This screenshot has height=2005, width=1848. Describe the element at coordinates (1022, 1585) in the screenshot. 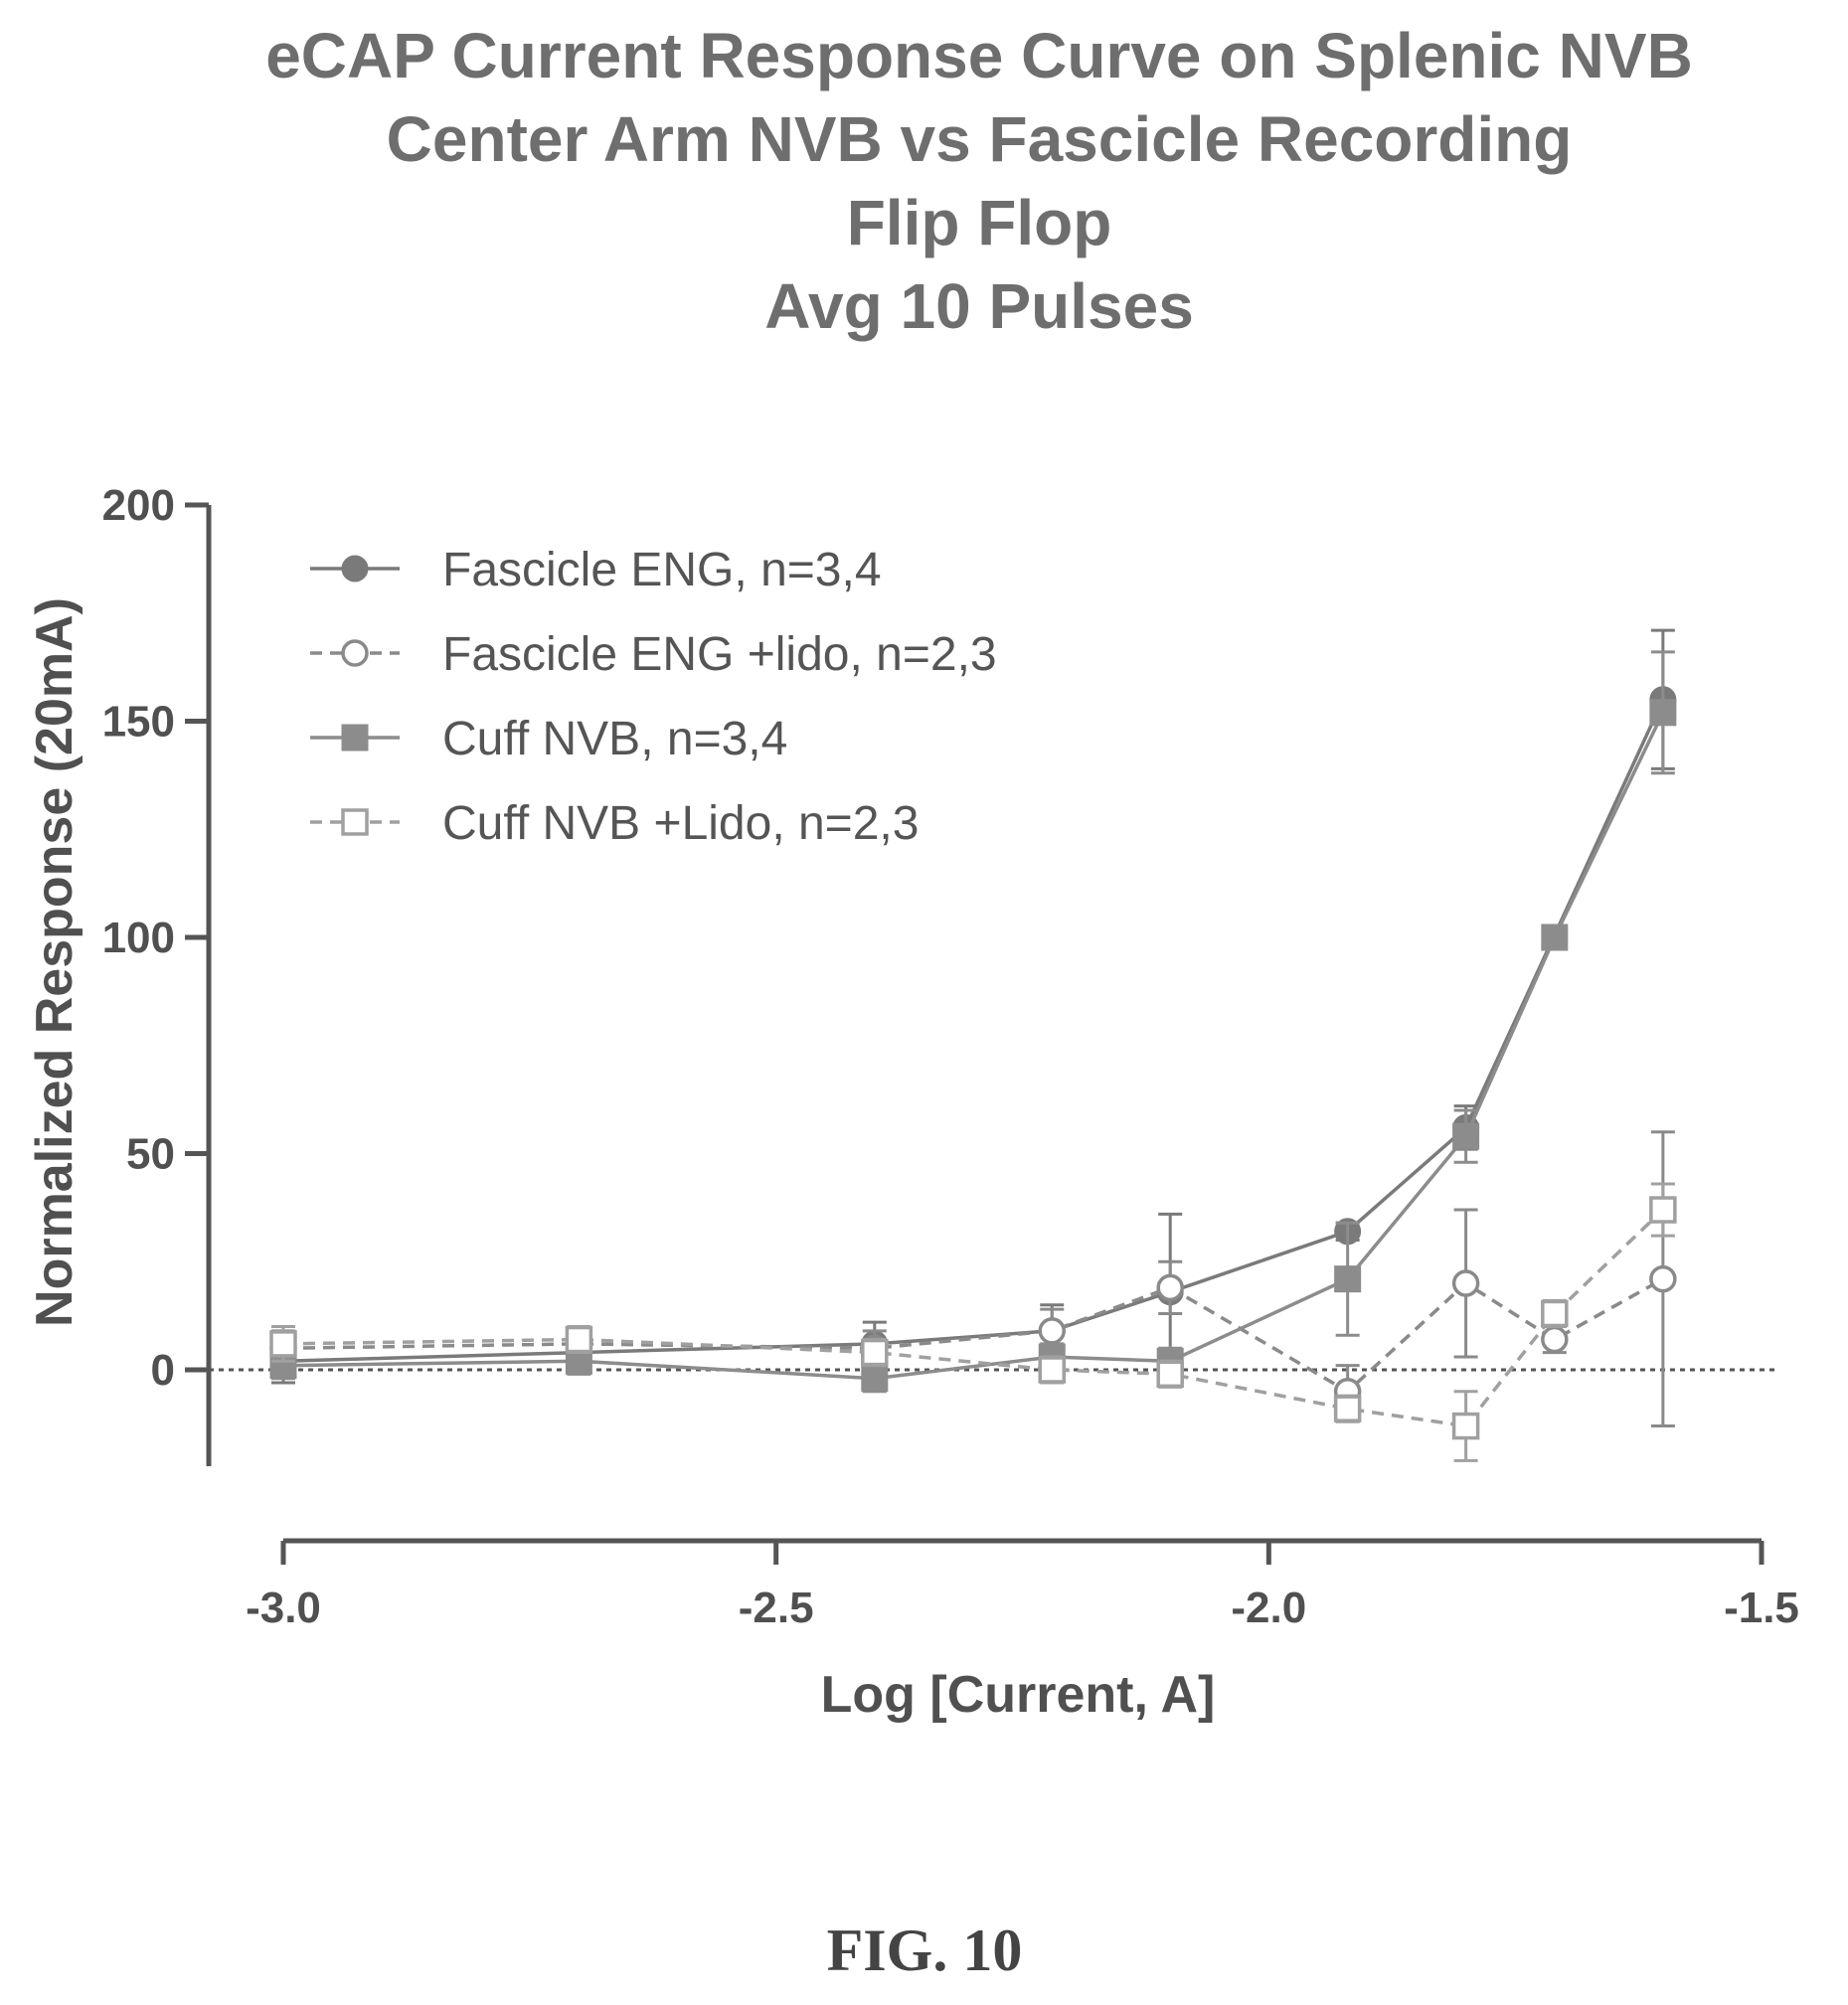

I see `x-axis: -3.0 -2.5 -2.0 -1.5` at that location.